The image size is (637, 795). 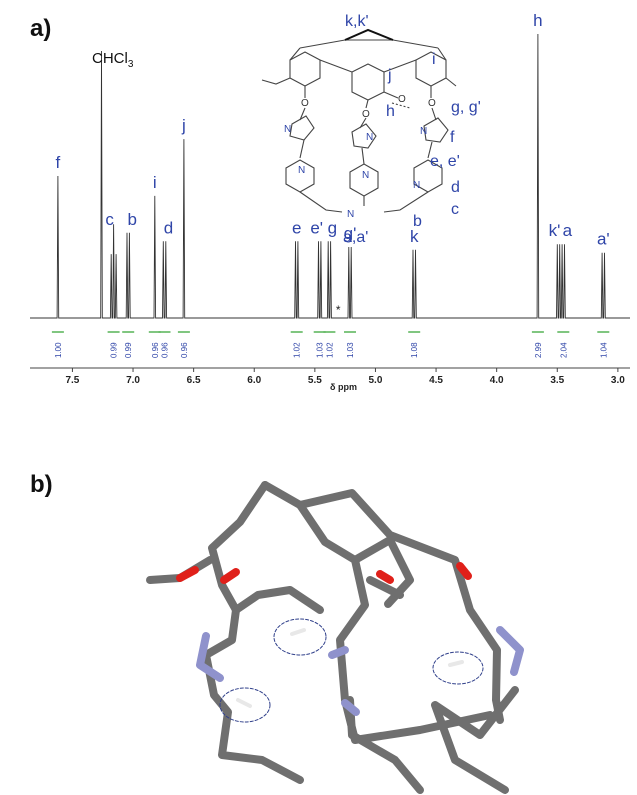 What do you see at coordinates (385, 587) in the screenshot?
I see `methoxy-right` at bounding box center [385, 587].